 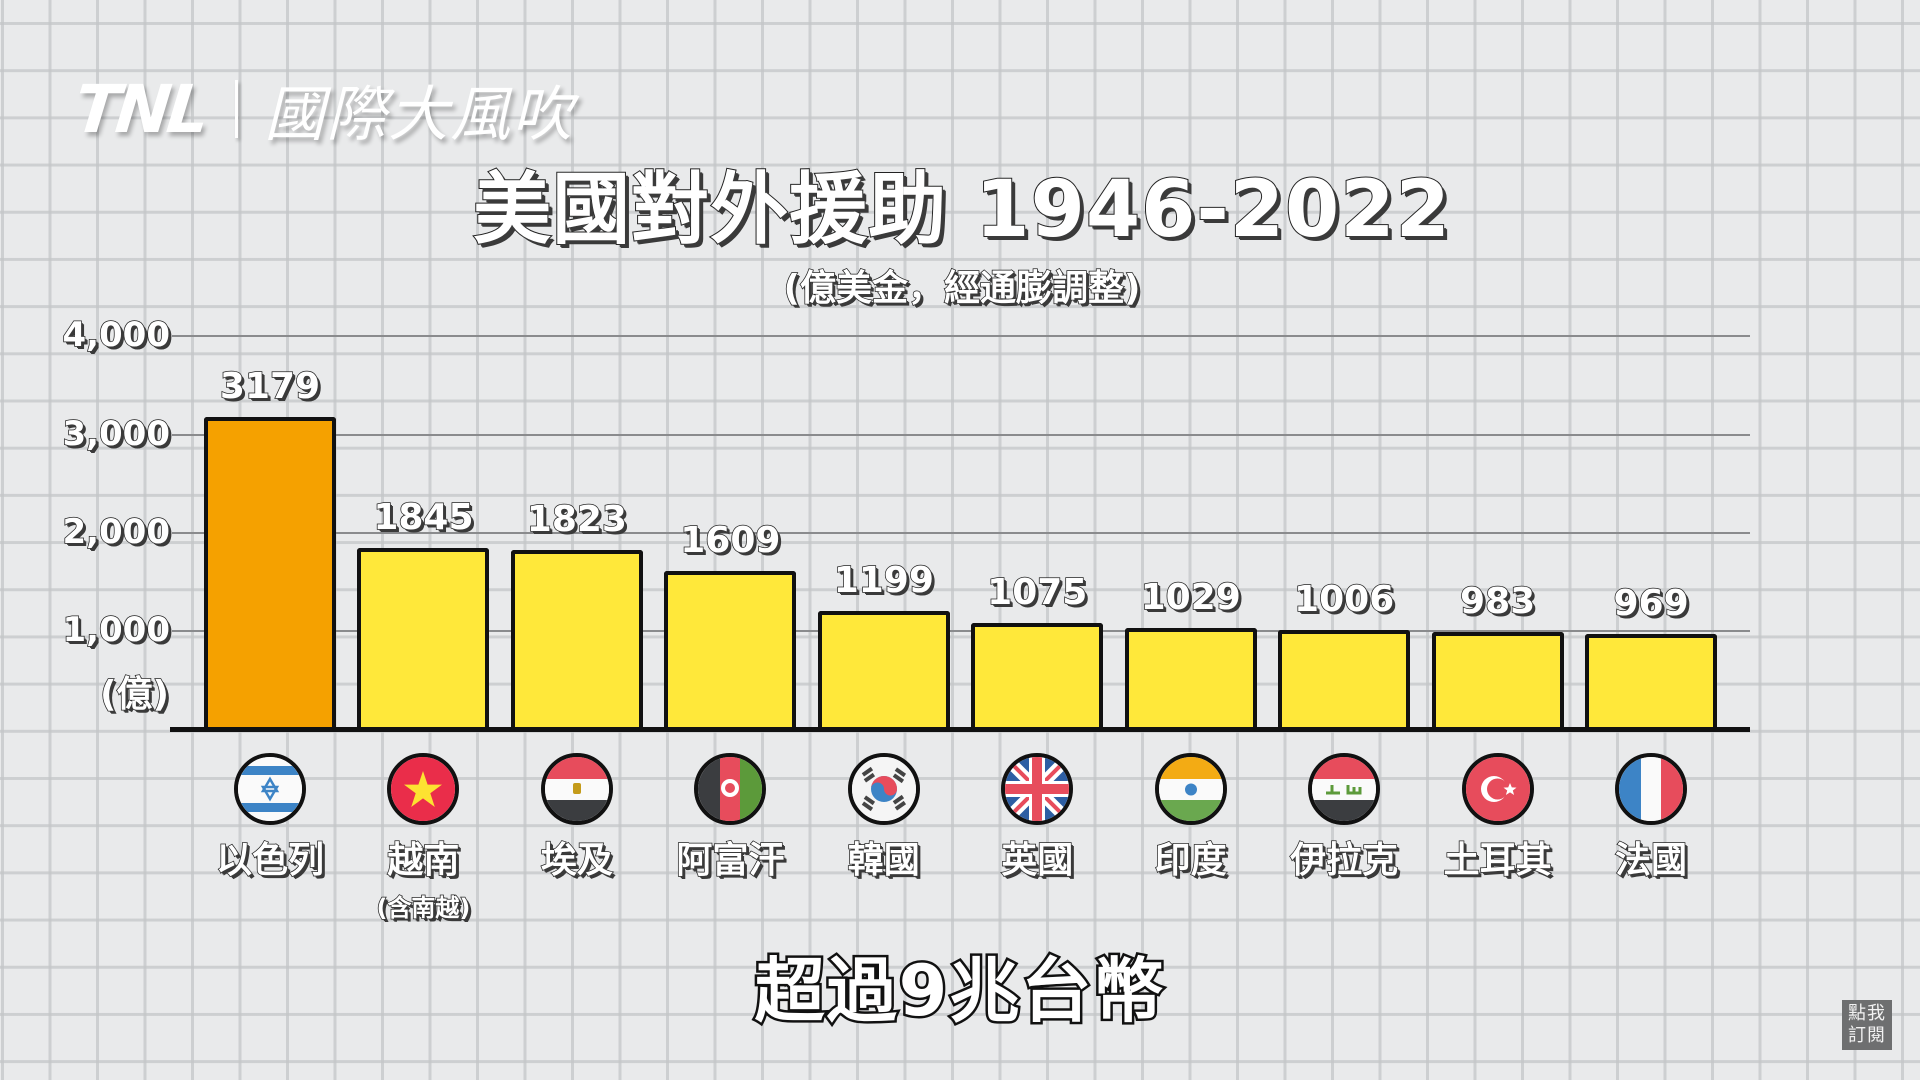 What do you see at coordinates (270, 572) in the screenshot?
I see `bar-israel` at bounding box center [270, 572].